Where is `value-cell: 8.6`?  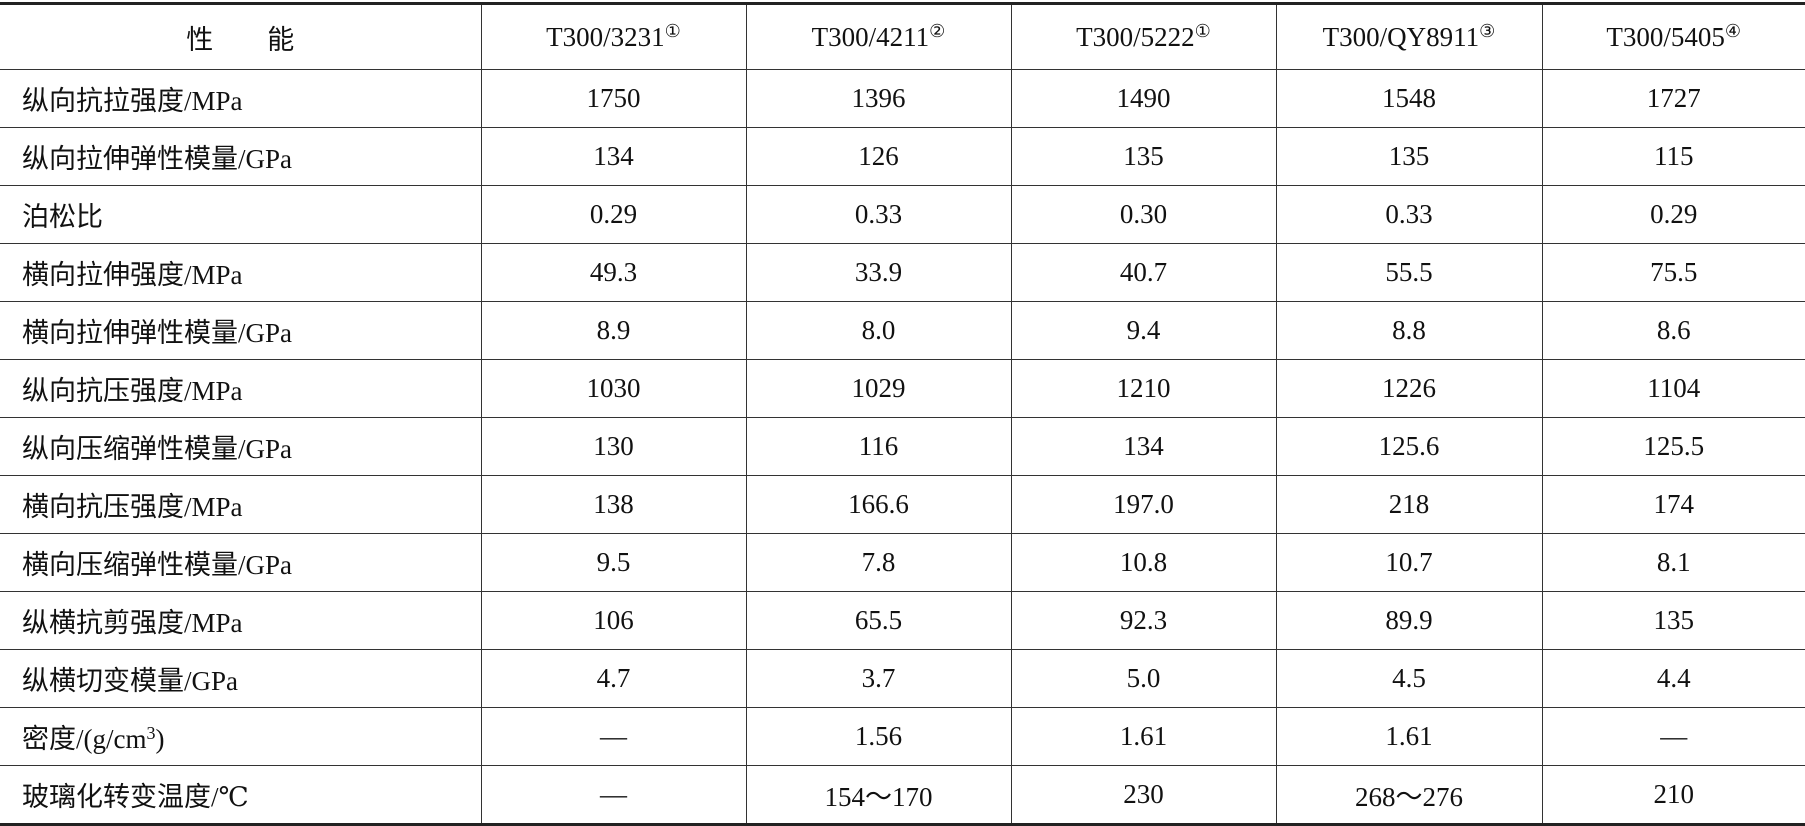 value-cell: 8.6 is located at coordinates (1673, 330).